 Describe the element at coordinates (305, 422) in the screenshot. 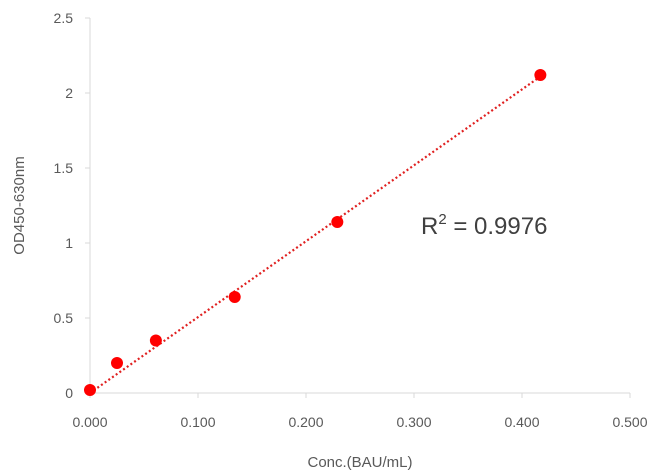

I see `x-tick-label: 0.200` at that location.